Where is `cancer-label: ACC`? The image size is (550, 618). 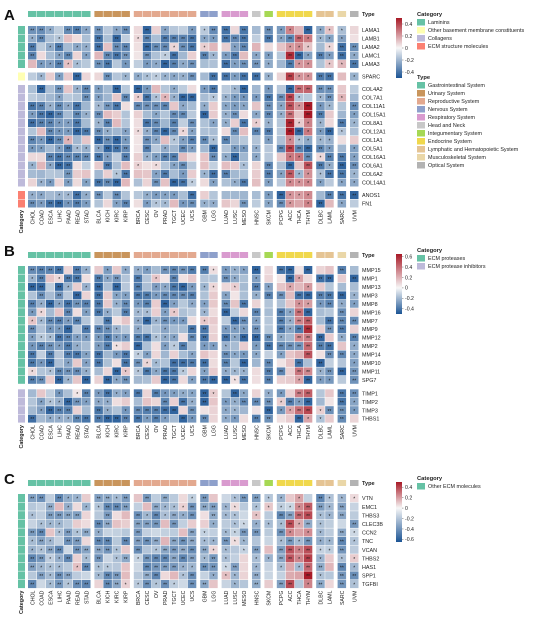 cancer-label: ACC is located at coordinates (291, 595).